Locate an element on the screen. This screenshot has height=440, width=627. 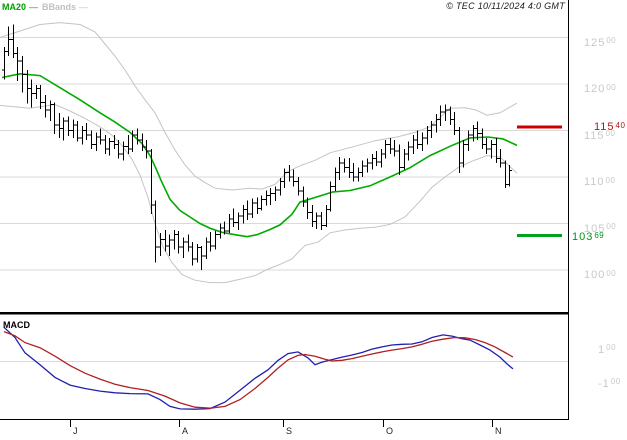
month-label: O is located at coordinates (390, 431).